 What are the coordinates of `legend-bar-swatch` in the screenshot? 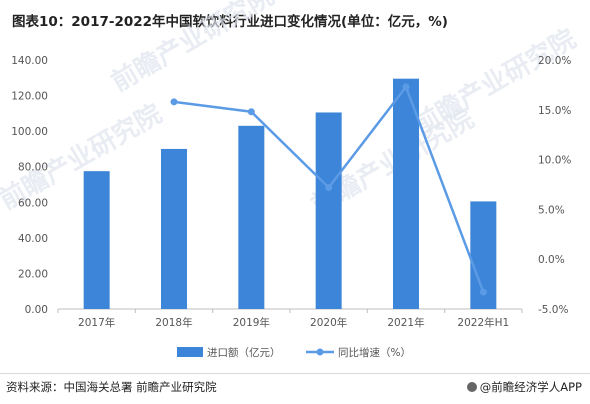 It's located at (190, 352).